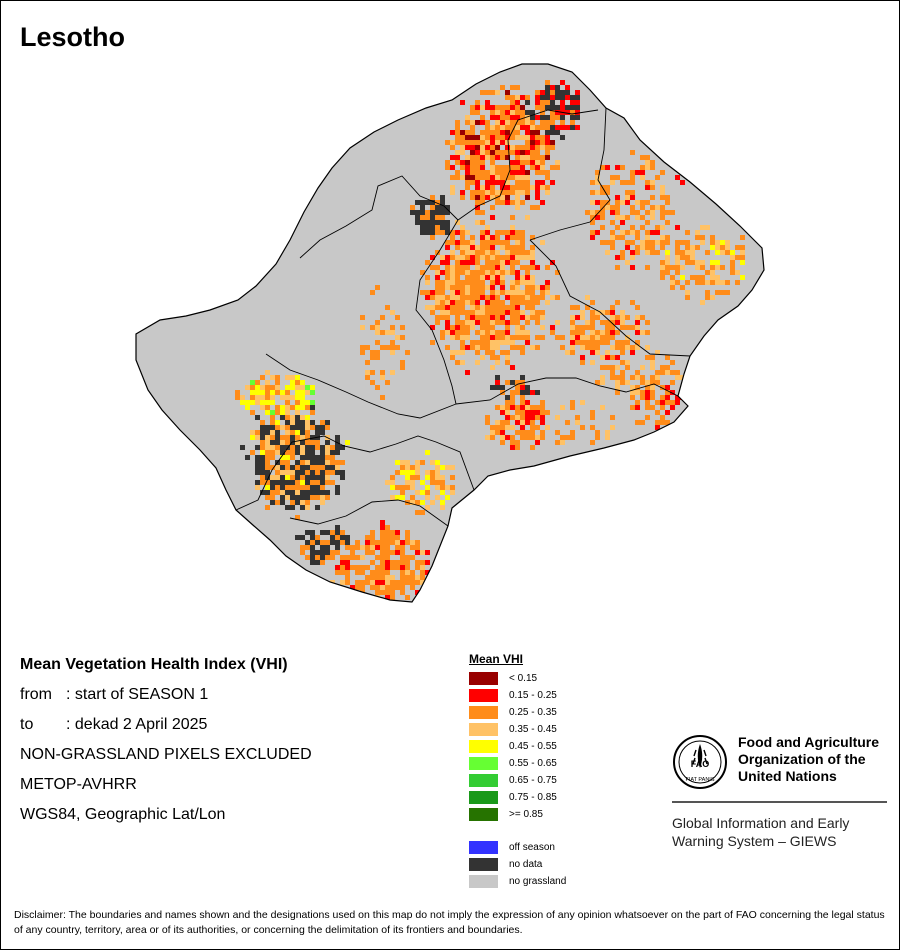  Describe the element at coordinates (72, 37) in the screenshot. I see `country-title: Lesotho` at that location.